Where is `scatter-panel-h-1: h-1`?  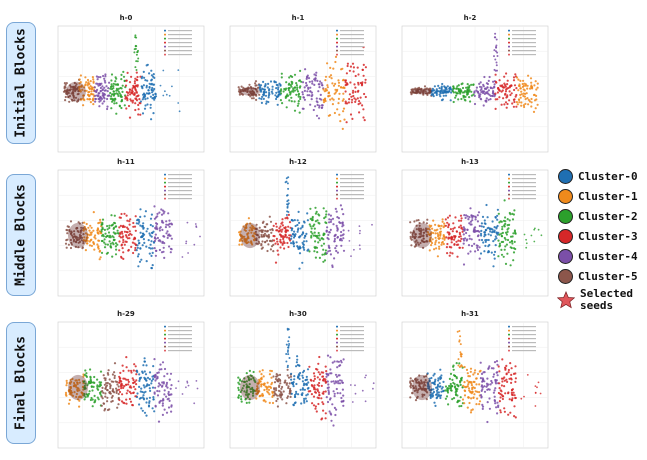
scatter-panel-h-1: h-1 is located at coordinates (298, 89).